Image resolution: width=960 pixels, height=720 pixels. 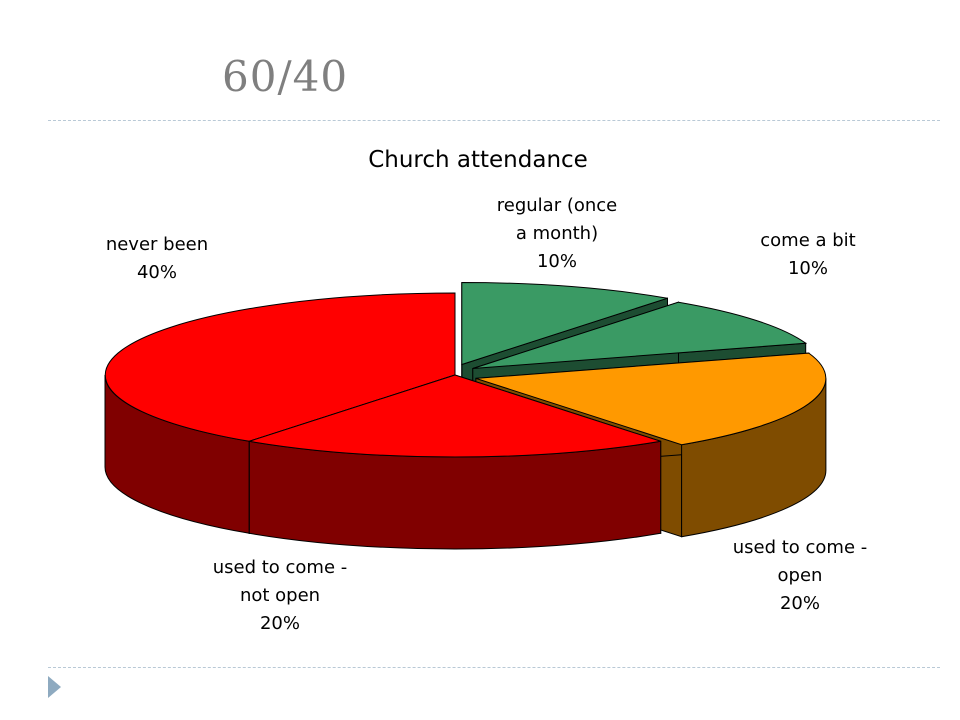 What do you see at coordinates (557, 205) in the screenshot?
I see `pie-slice-1-label-line: regular (once` at bounding box center [557, 205].